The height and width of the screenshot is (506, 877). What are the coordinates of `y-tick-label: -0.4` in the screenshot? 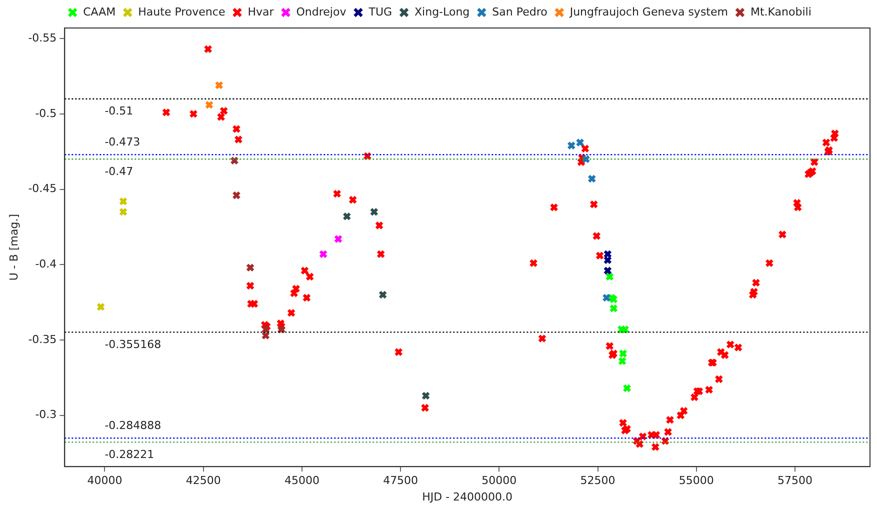 It's located at (46, 263).